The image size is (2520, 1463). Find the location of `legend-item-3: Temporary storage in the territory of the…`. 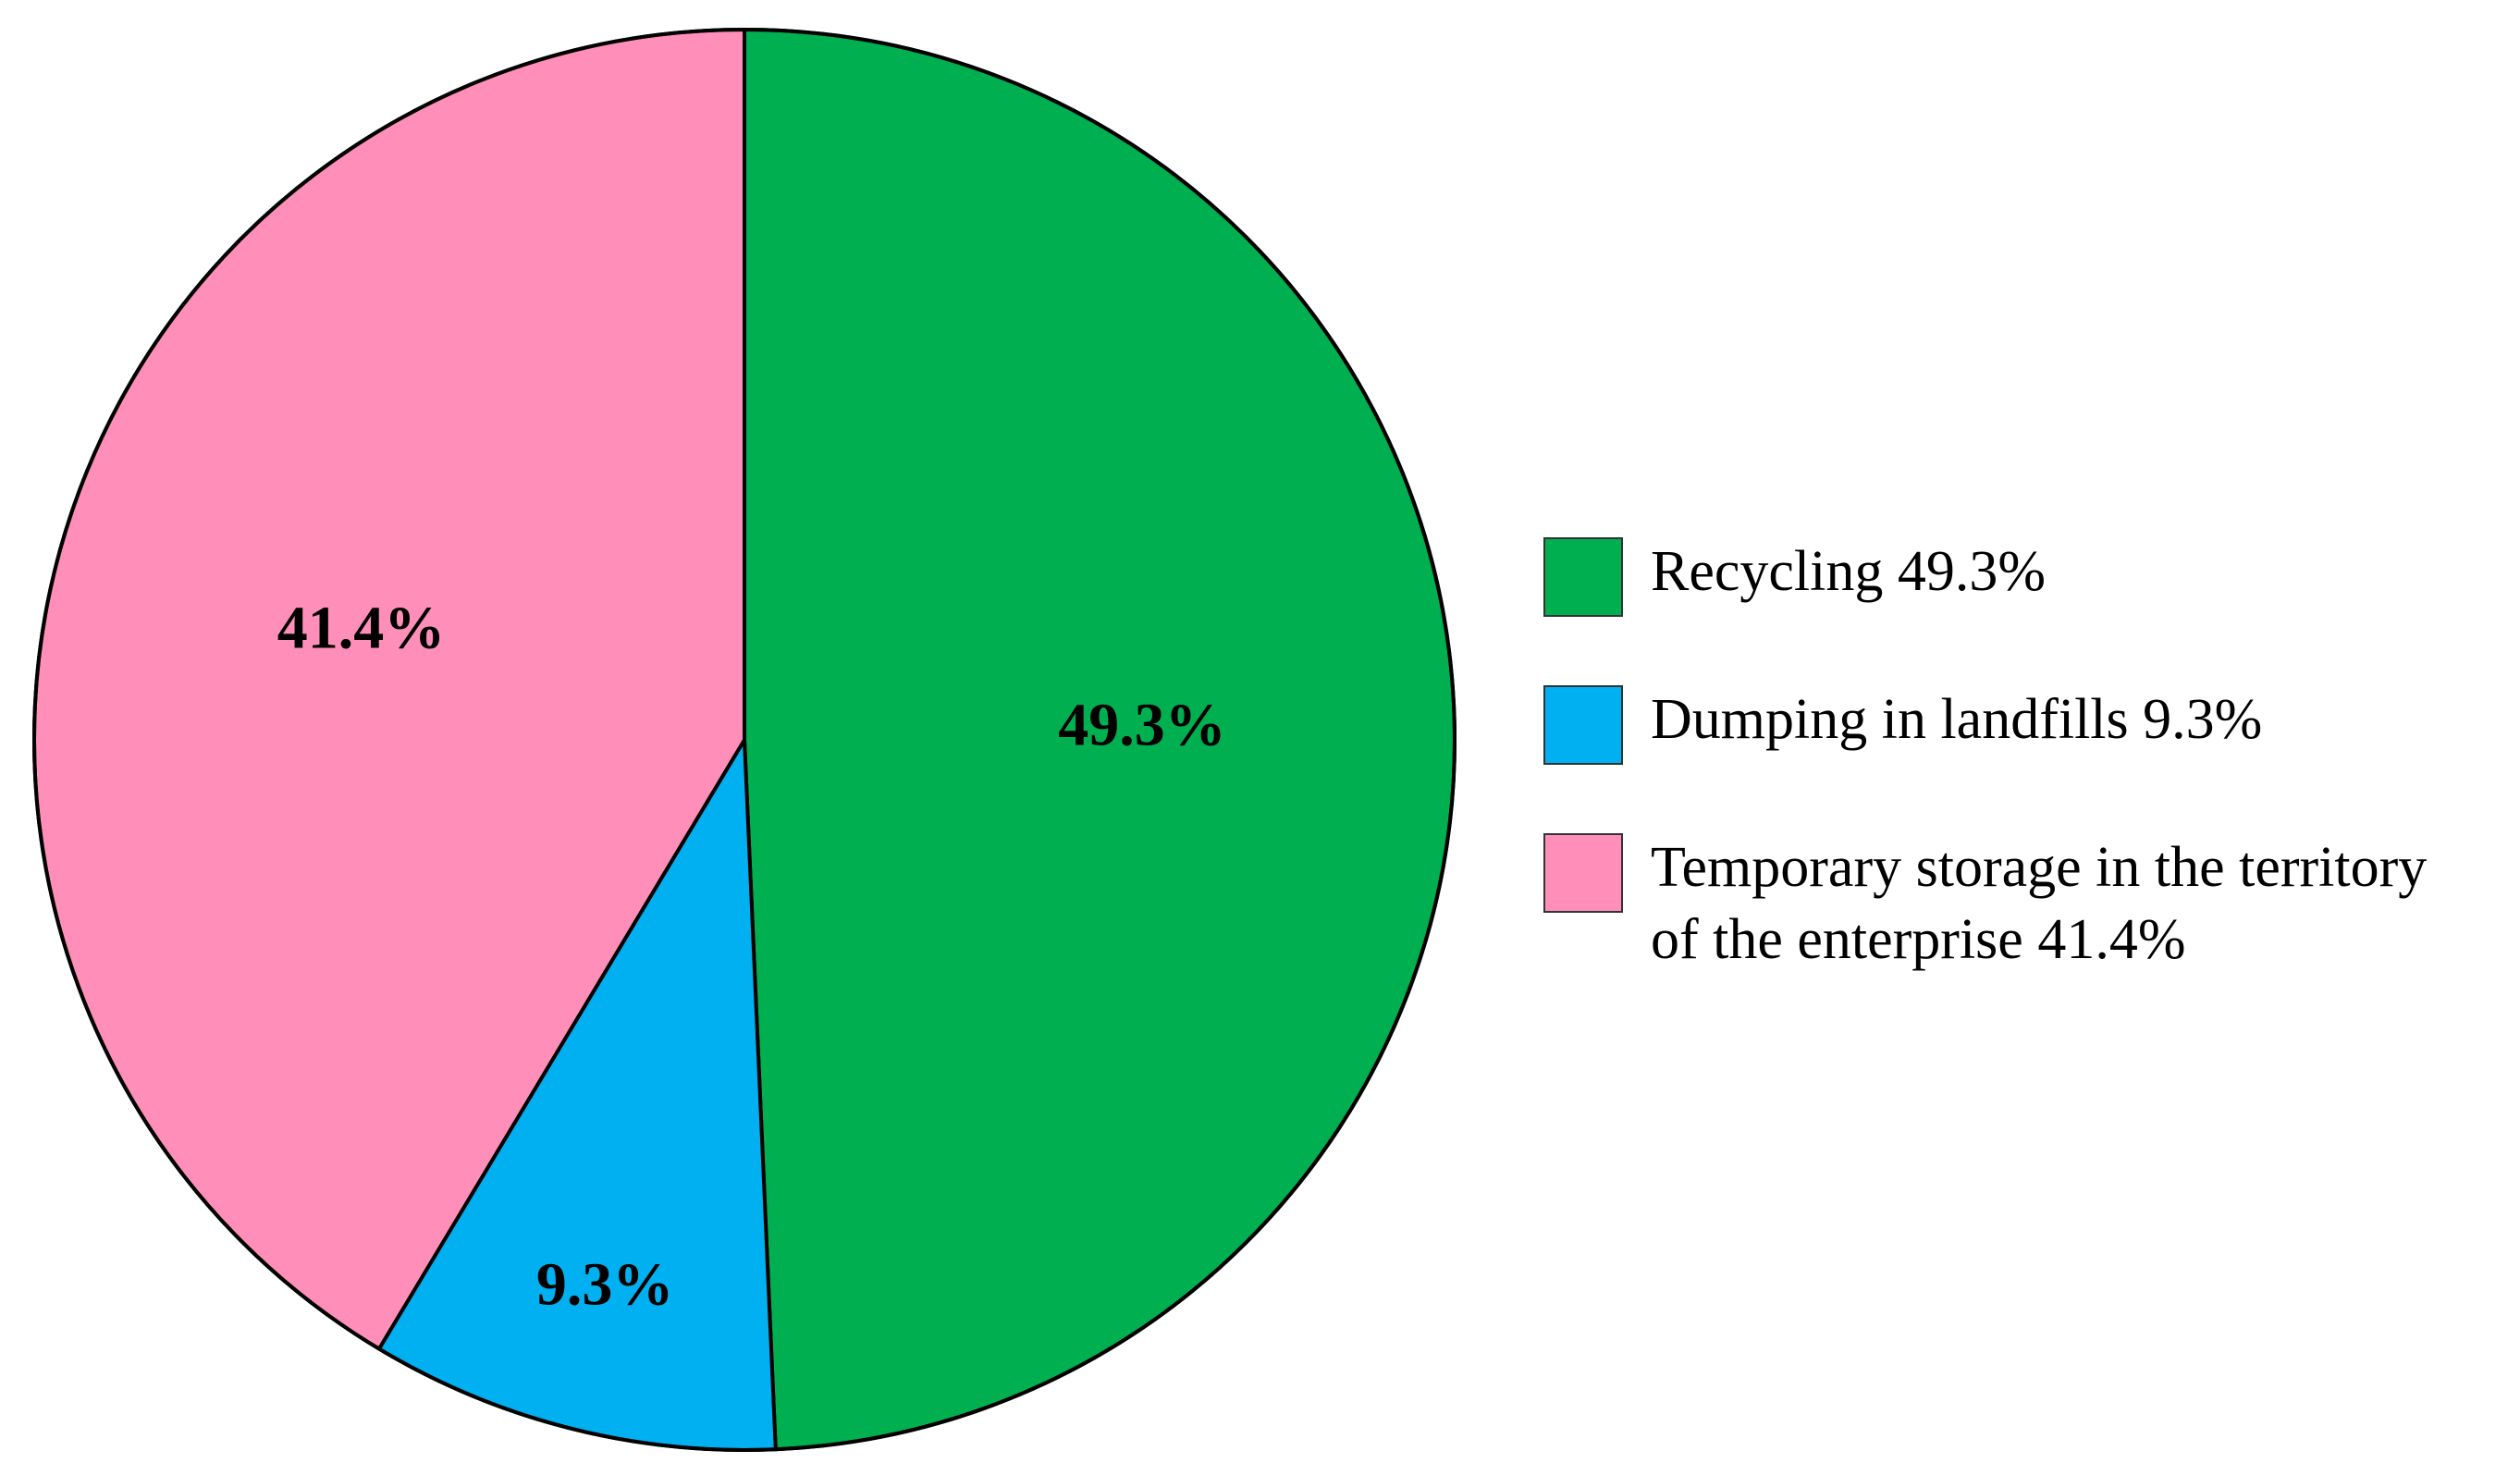

legend-item-3: Temporary storage in the territory of the… is located at coordinates (1985, 902).